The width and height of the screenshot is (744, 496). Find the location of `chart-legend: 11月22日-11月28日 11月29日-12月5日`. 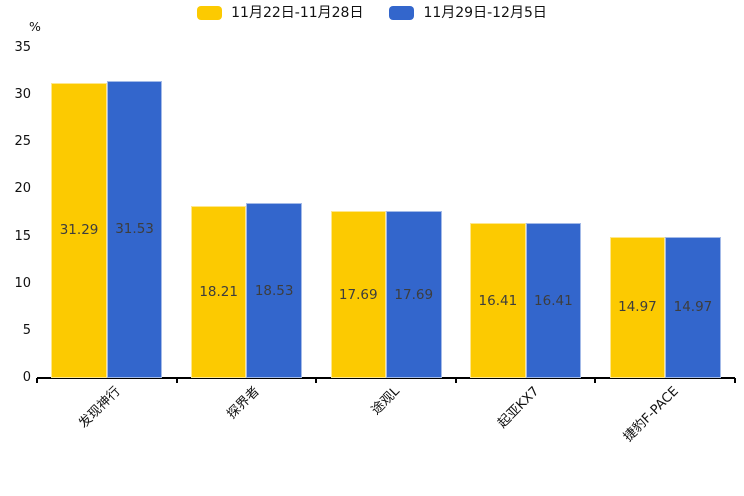

chart-legend: 11月22日-11月28日 11月29日-12月5日 is located at coordinates (372, 13).